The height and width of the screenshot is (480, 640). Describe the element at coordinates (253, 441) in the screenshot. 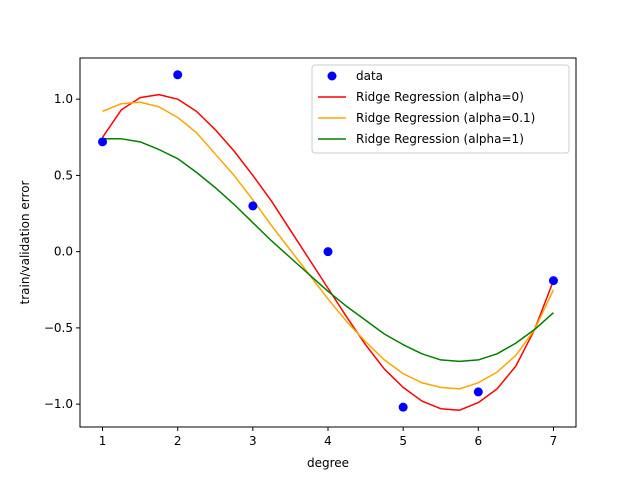

I see `x-tick-label: 3` at that location.